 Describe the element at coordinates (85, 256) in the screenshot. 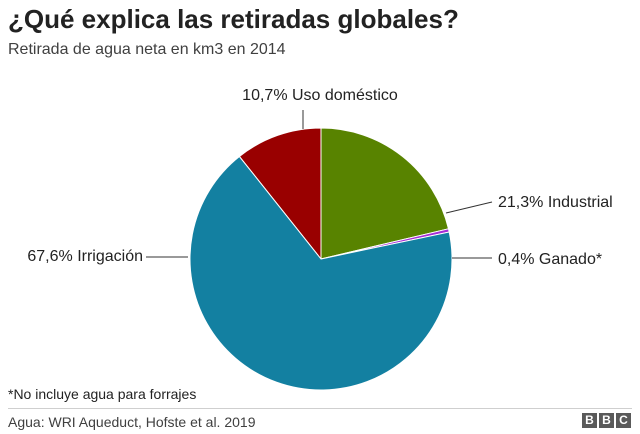

I see `slice-label: 67,6% Irrigación` at that location.